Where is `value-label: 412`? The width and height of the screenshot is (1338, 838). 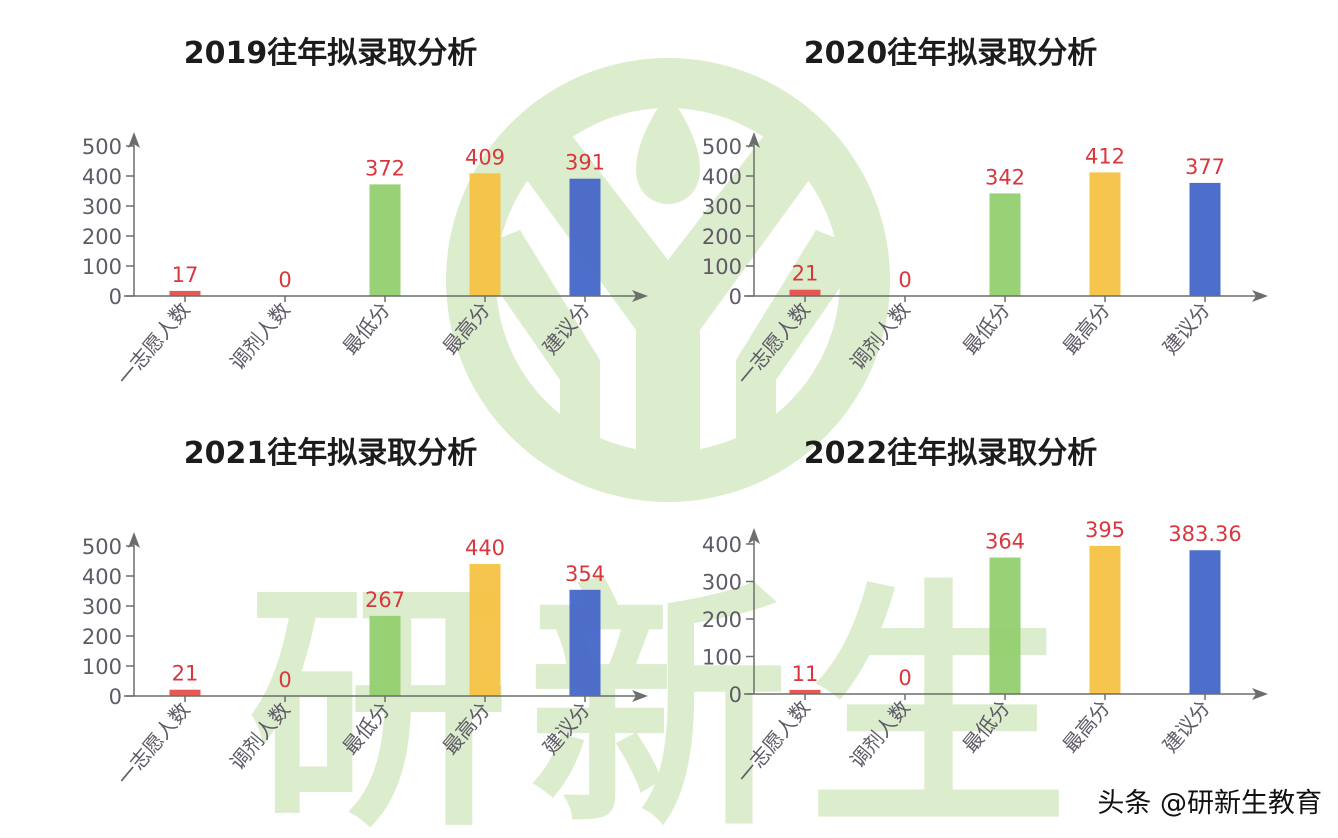 value-label: 412 is located at coordinates (1105, 156).